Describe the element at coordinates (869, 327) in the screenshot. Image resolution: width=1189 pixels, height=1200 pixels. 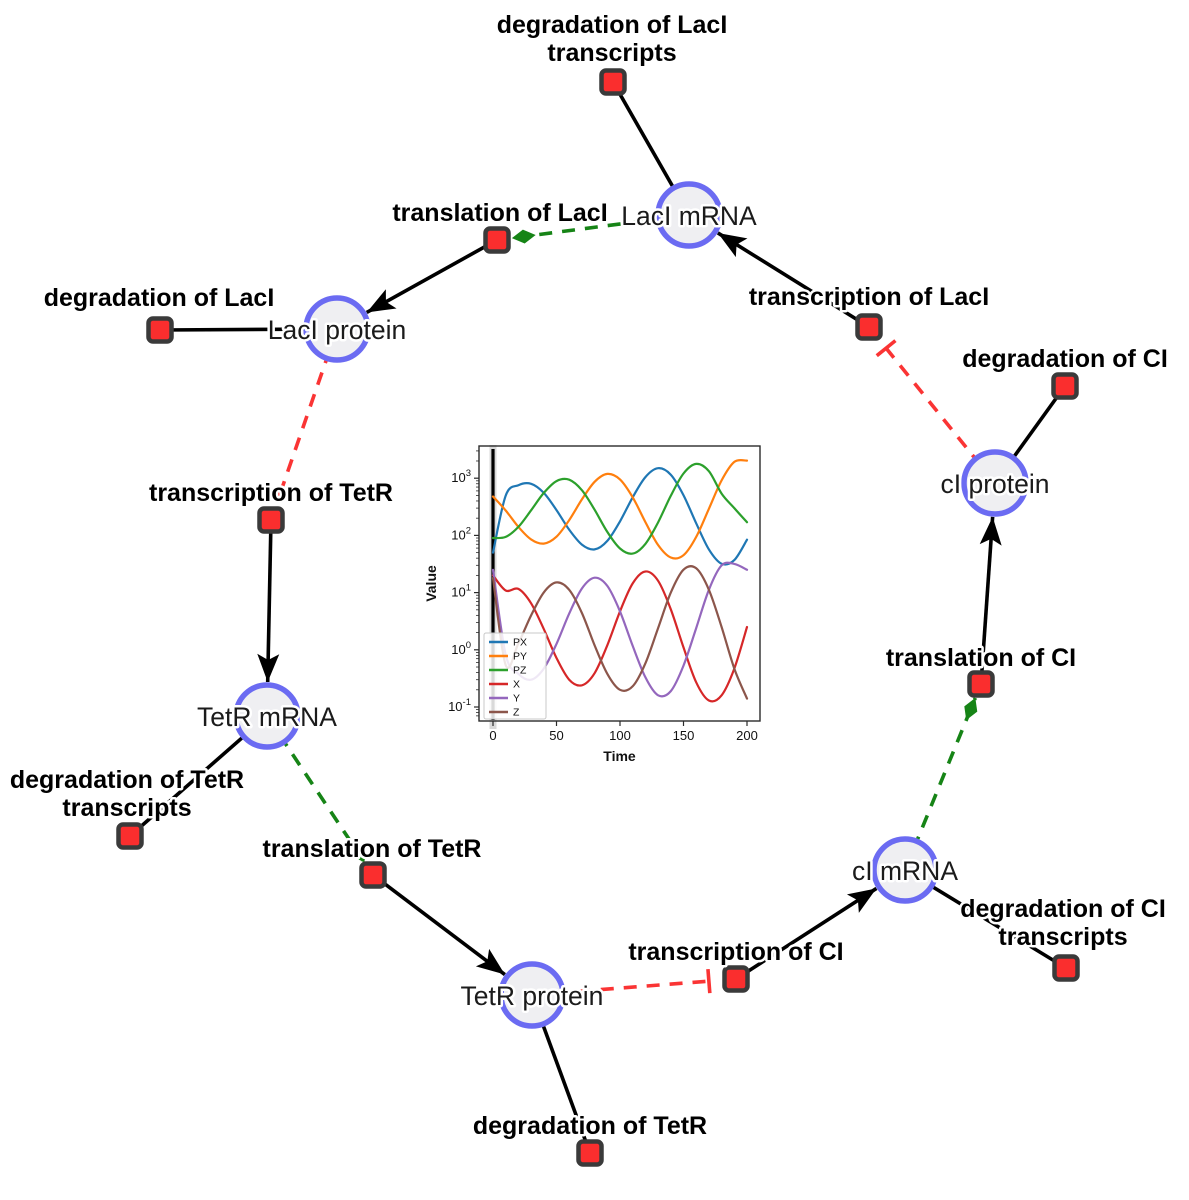
I see `reaction-node-transcr_laci` at that location.